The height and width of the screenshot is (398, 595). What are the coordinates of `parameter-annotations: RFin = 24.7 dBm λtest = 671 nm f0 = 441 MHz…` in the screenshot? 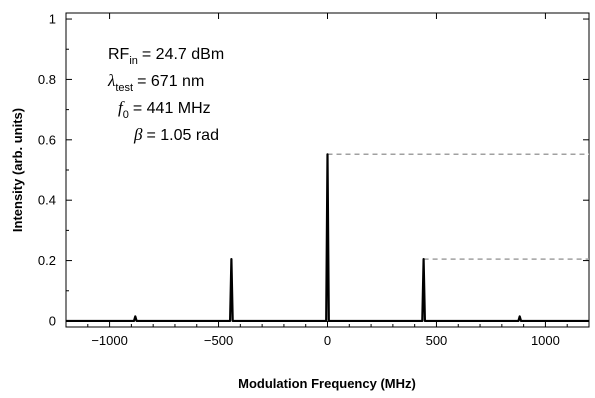 It's located at (165, 95).